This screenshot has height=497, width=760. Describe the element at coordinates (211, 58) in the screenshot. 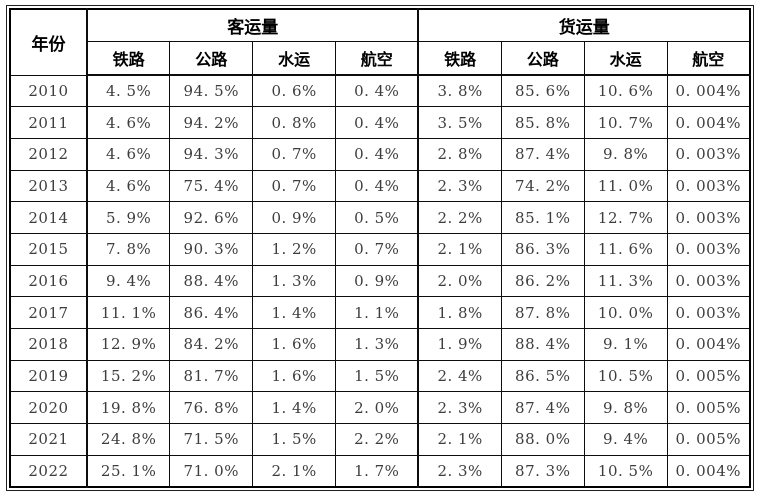

I see `passenger-highway-header: 公路` at that location.